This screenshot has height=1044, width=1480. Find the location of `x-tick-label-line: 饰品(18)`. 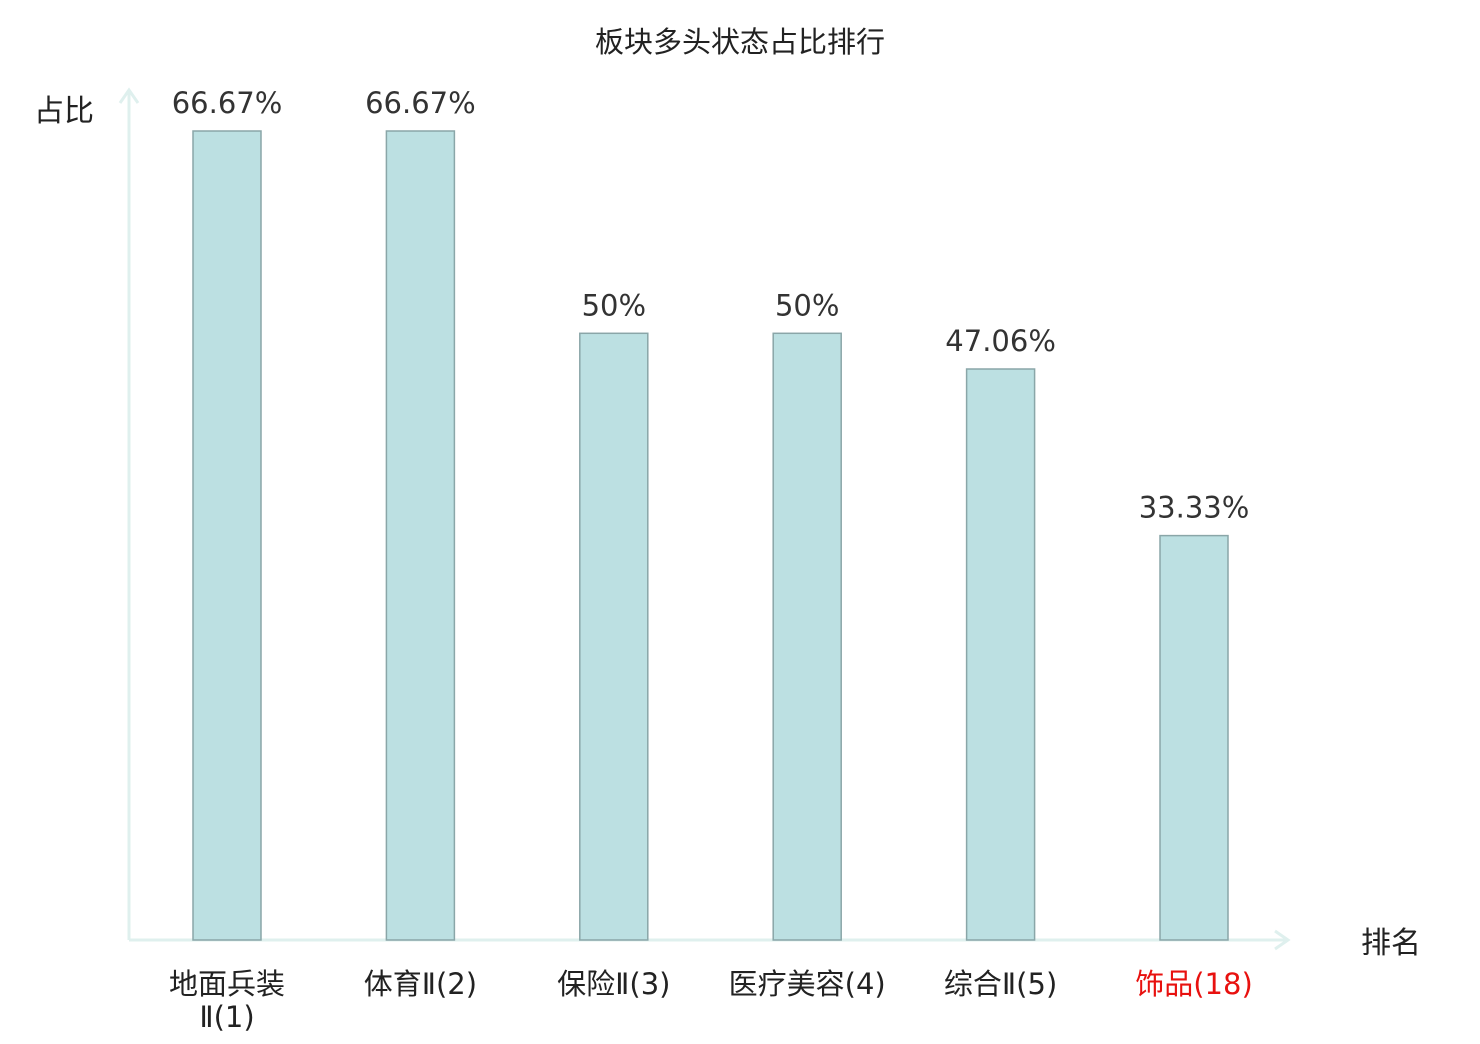

x-tick-label-line: 饰品(18) is located at coordinates (1194, 984).